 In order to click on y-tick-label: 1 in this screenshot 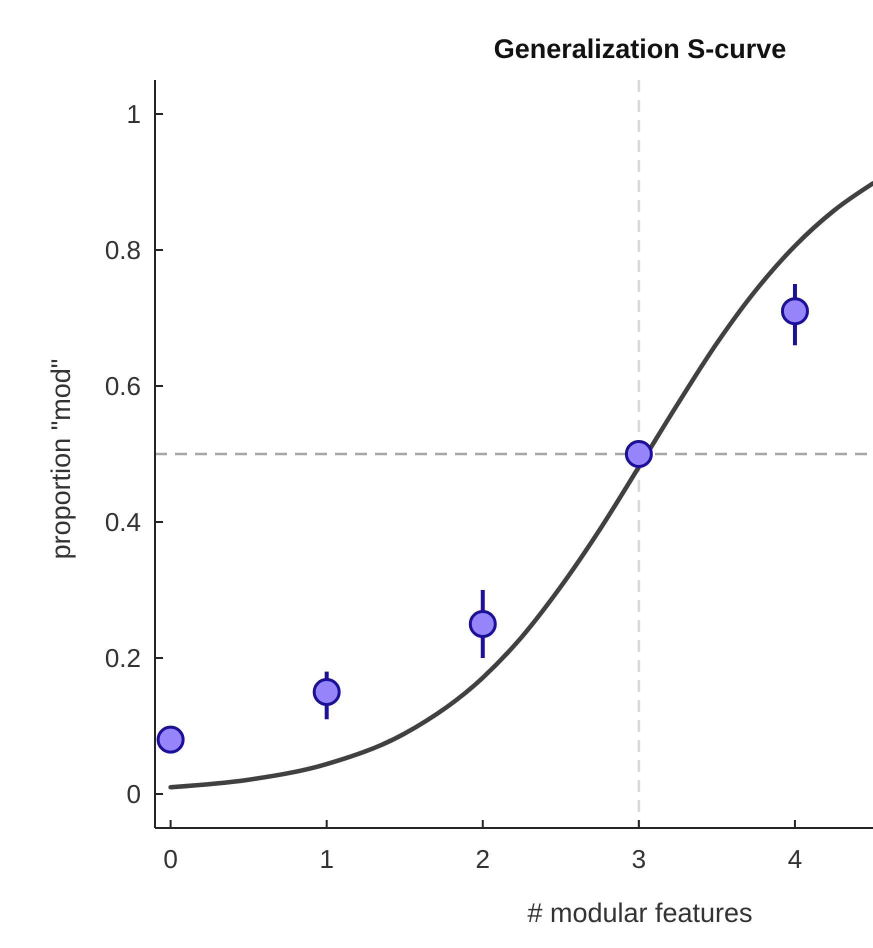, I will do `click(133, 114)`.